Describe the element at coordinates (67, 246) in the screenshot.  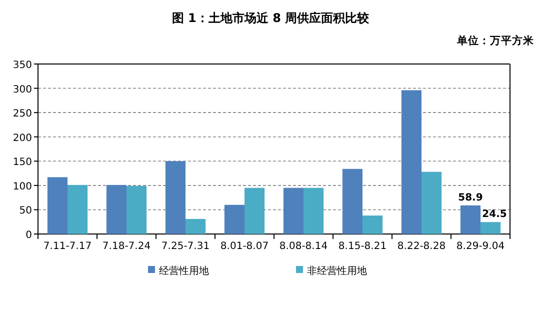
I see `x-tick-label: 7.11-7.17` at that location.